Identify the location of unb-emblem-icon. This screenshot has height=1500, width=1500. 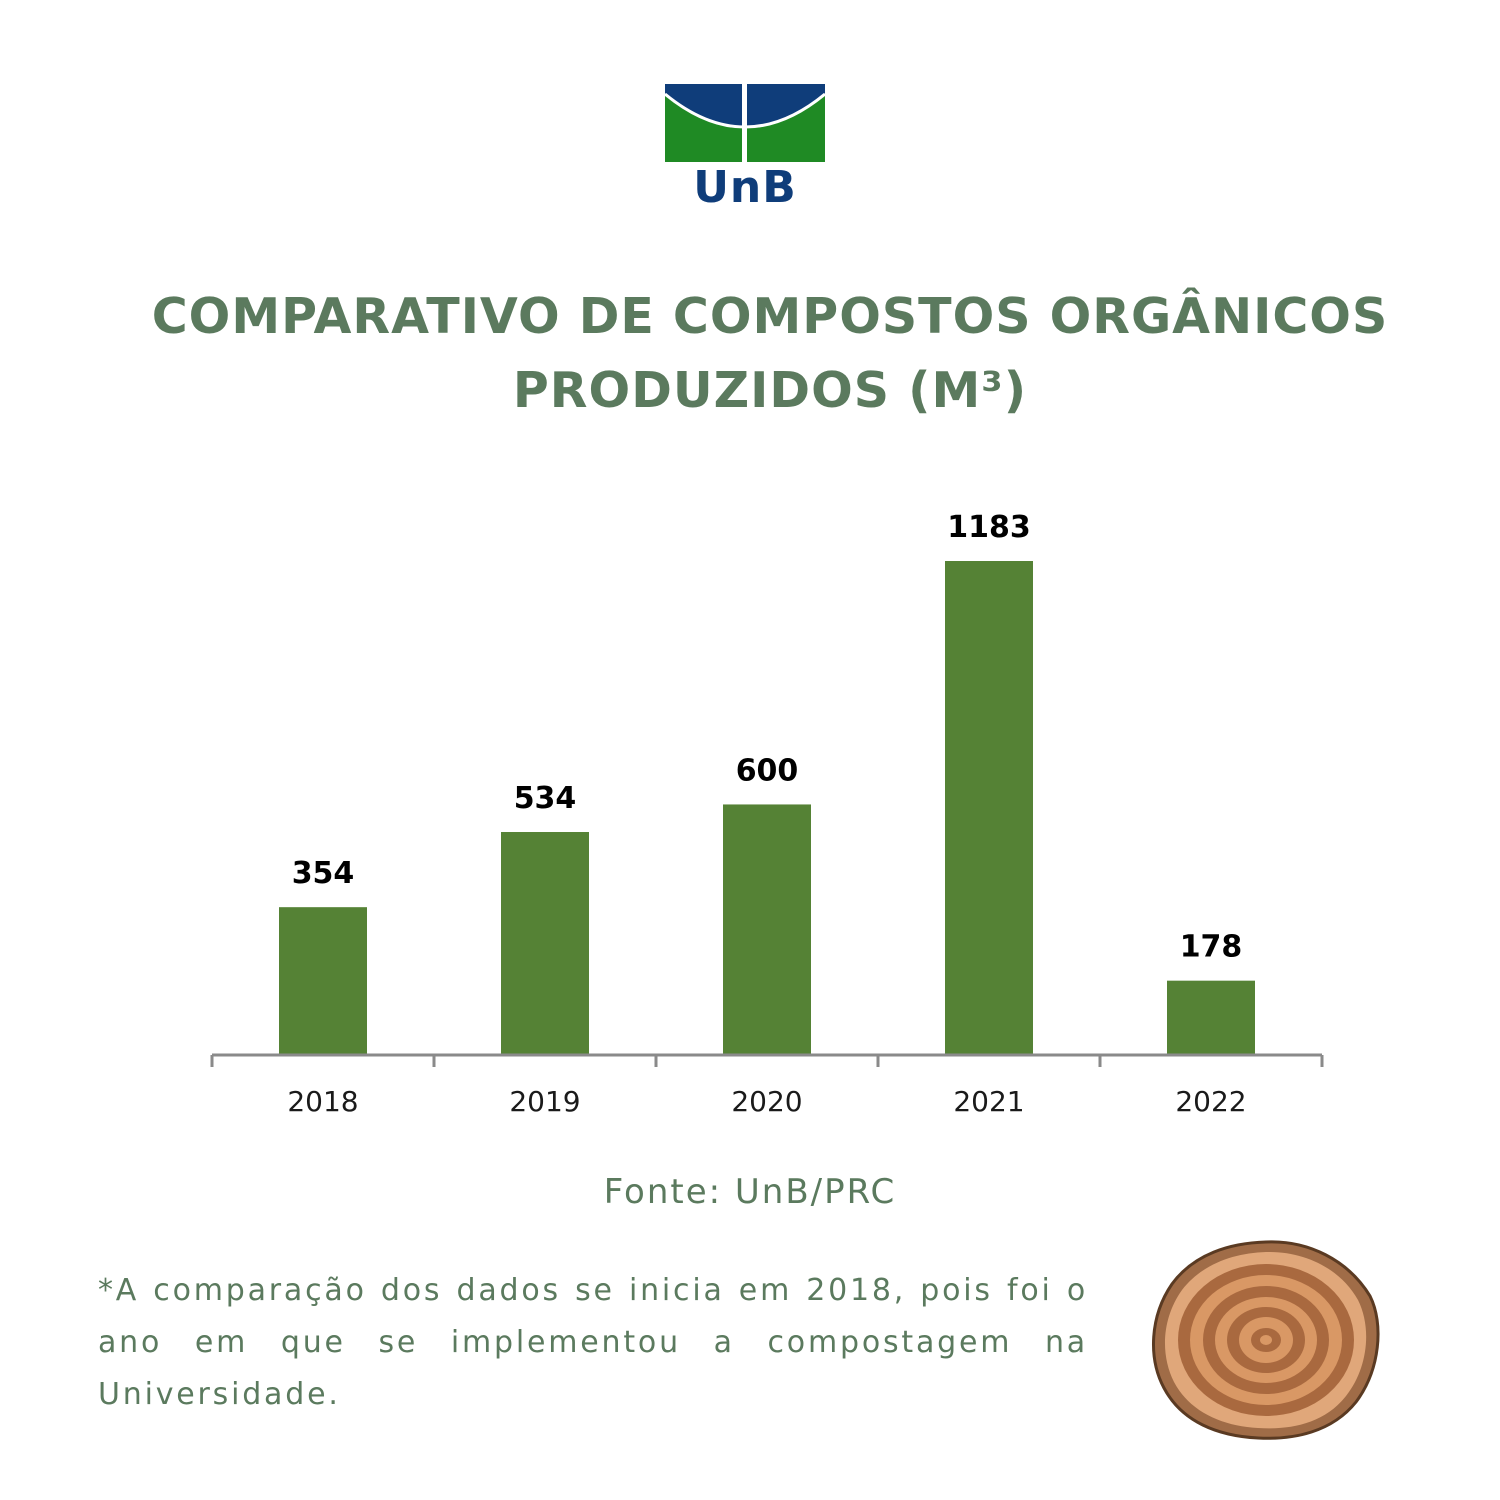
(745, 123).